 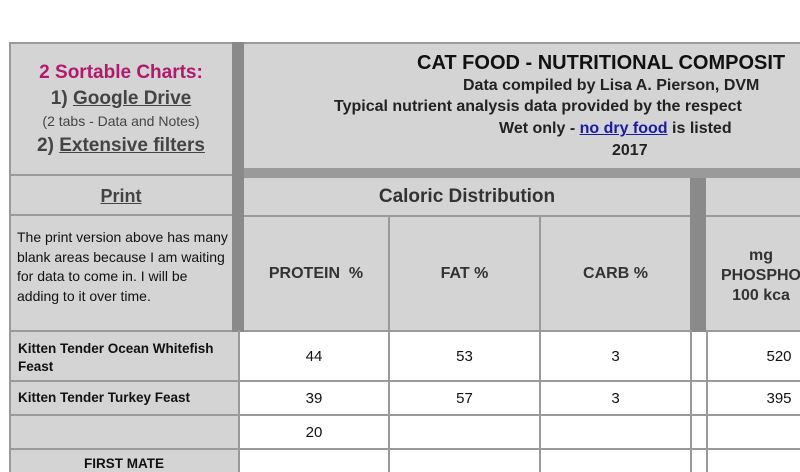 I want to click on protein-cell: 44, so click(x=314, y=356).